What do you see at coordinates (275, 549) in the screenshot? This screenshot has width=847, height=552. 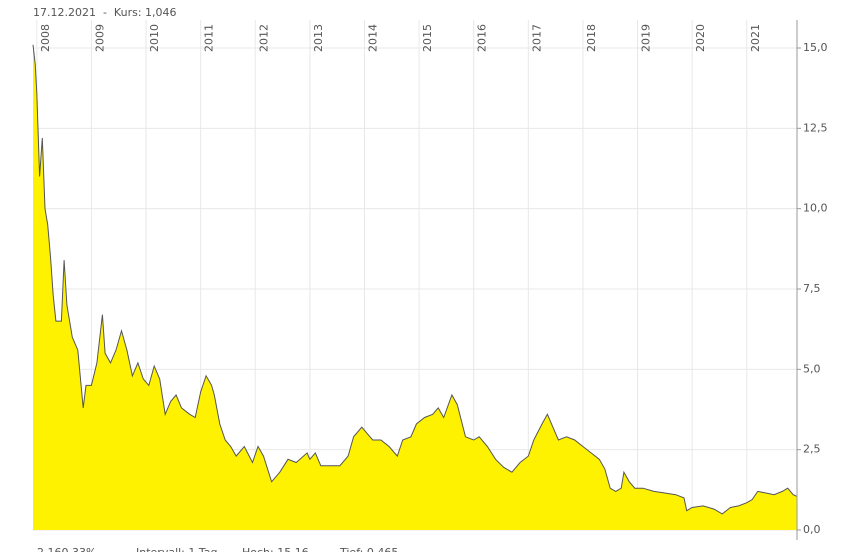 I see `footer-text: Hoch: 15,16` at bounding box center [275, 549].